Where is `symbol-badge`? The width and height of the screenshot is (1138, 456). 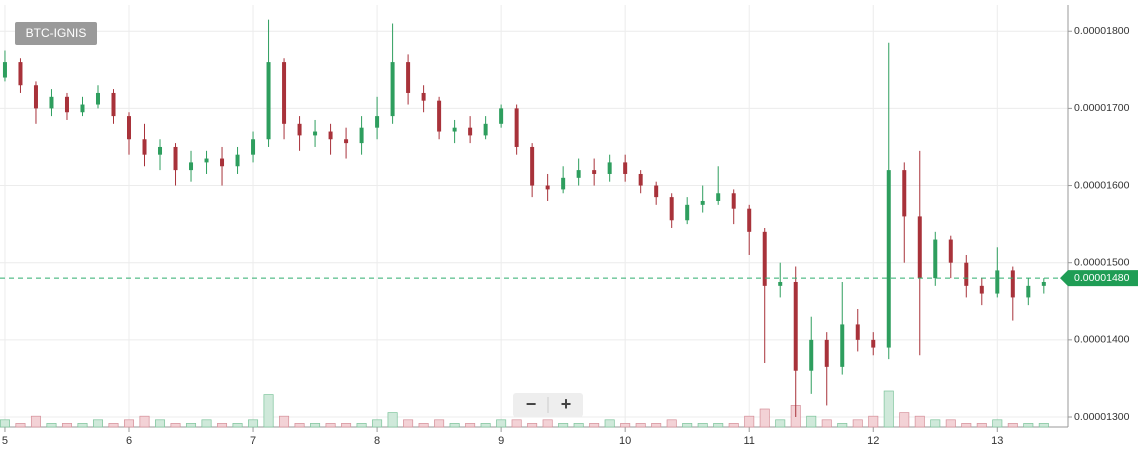 symbol-badge is located at coordinates (56, 33).